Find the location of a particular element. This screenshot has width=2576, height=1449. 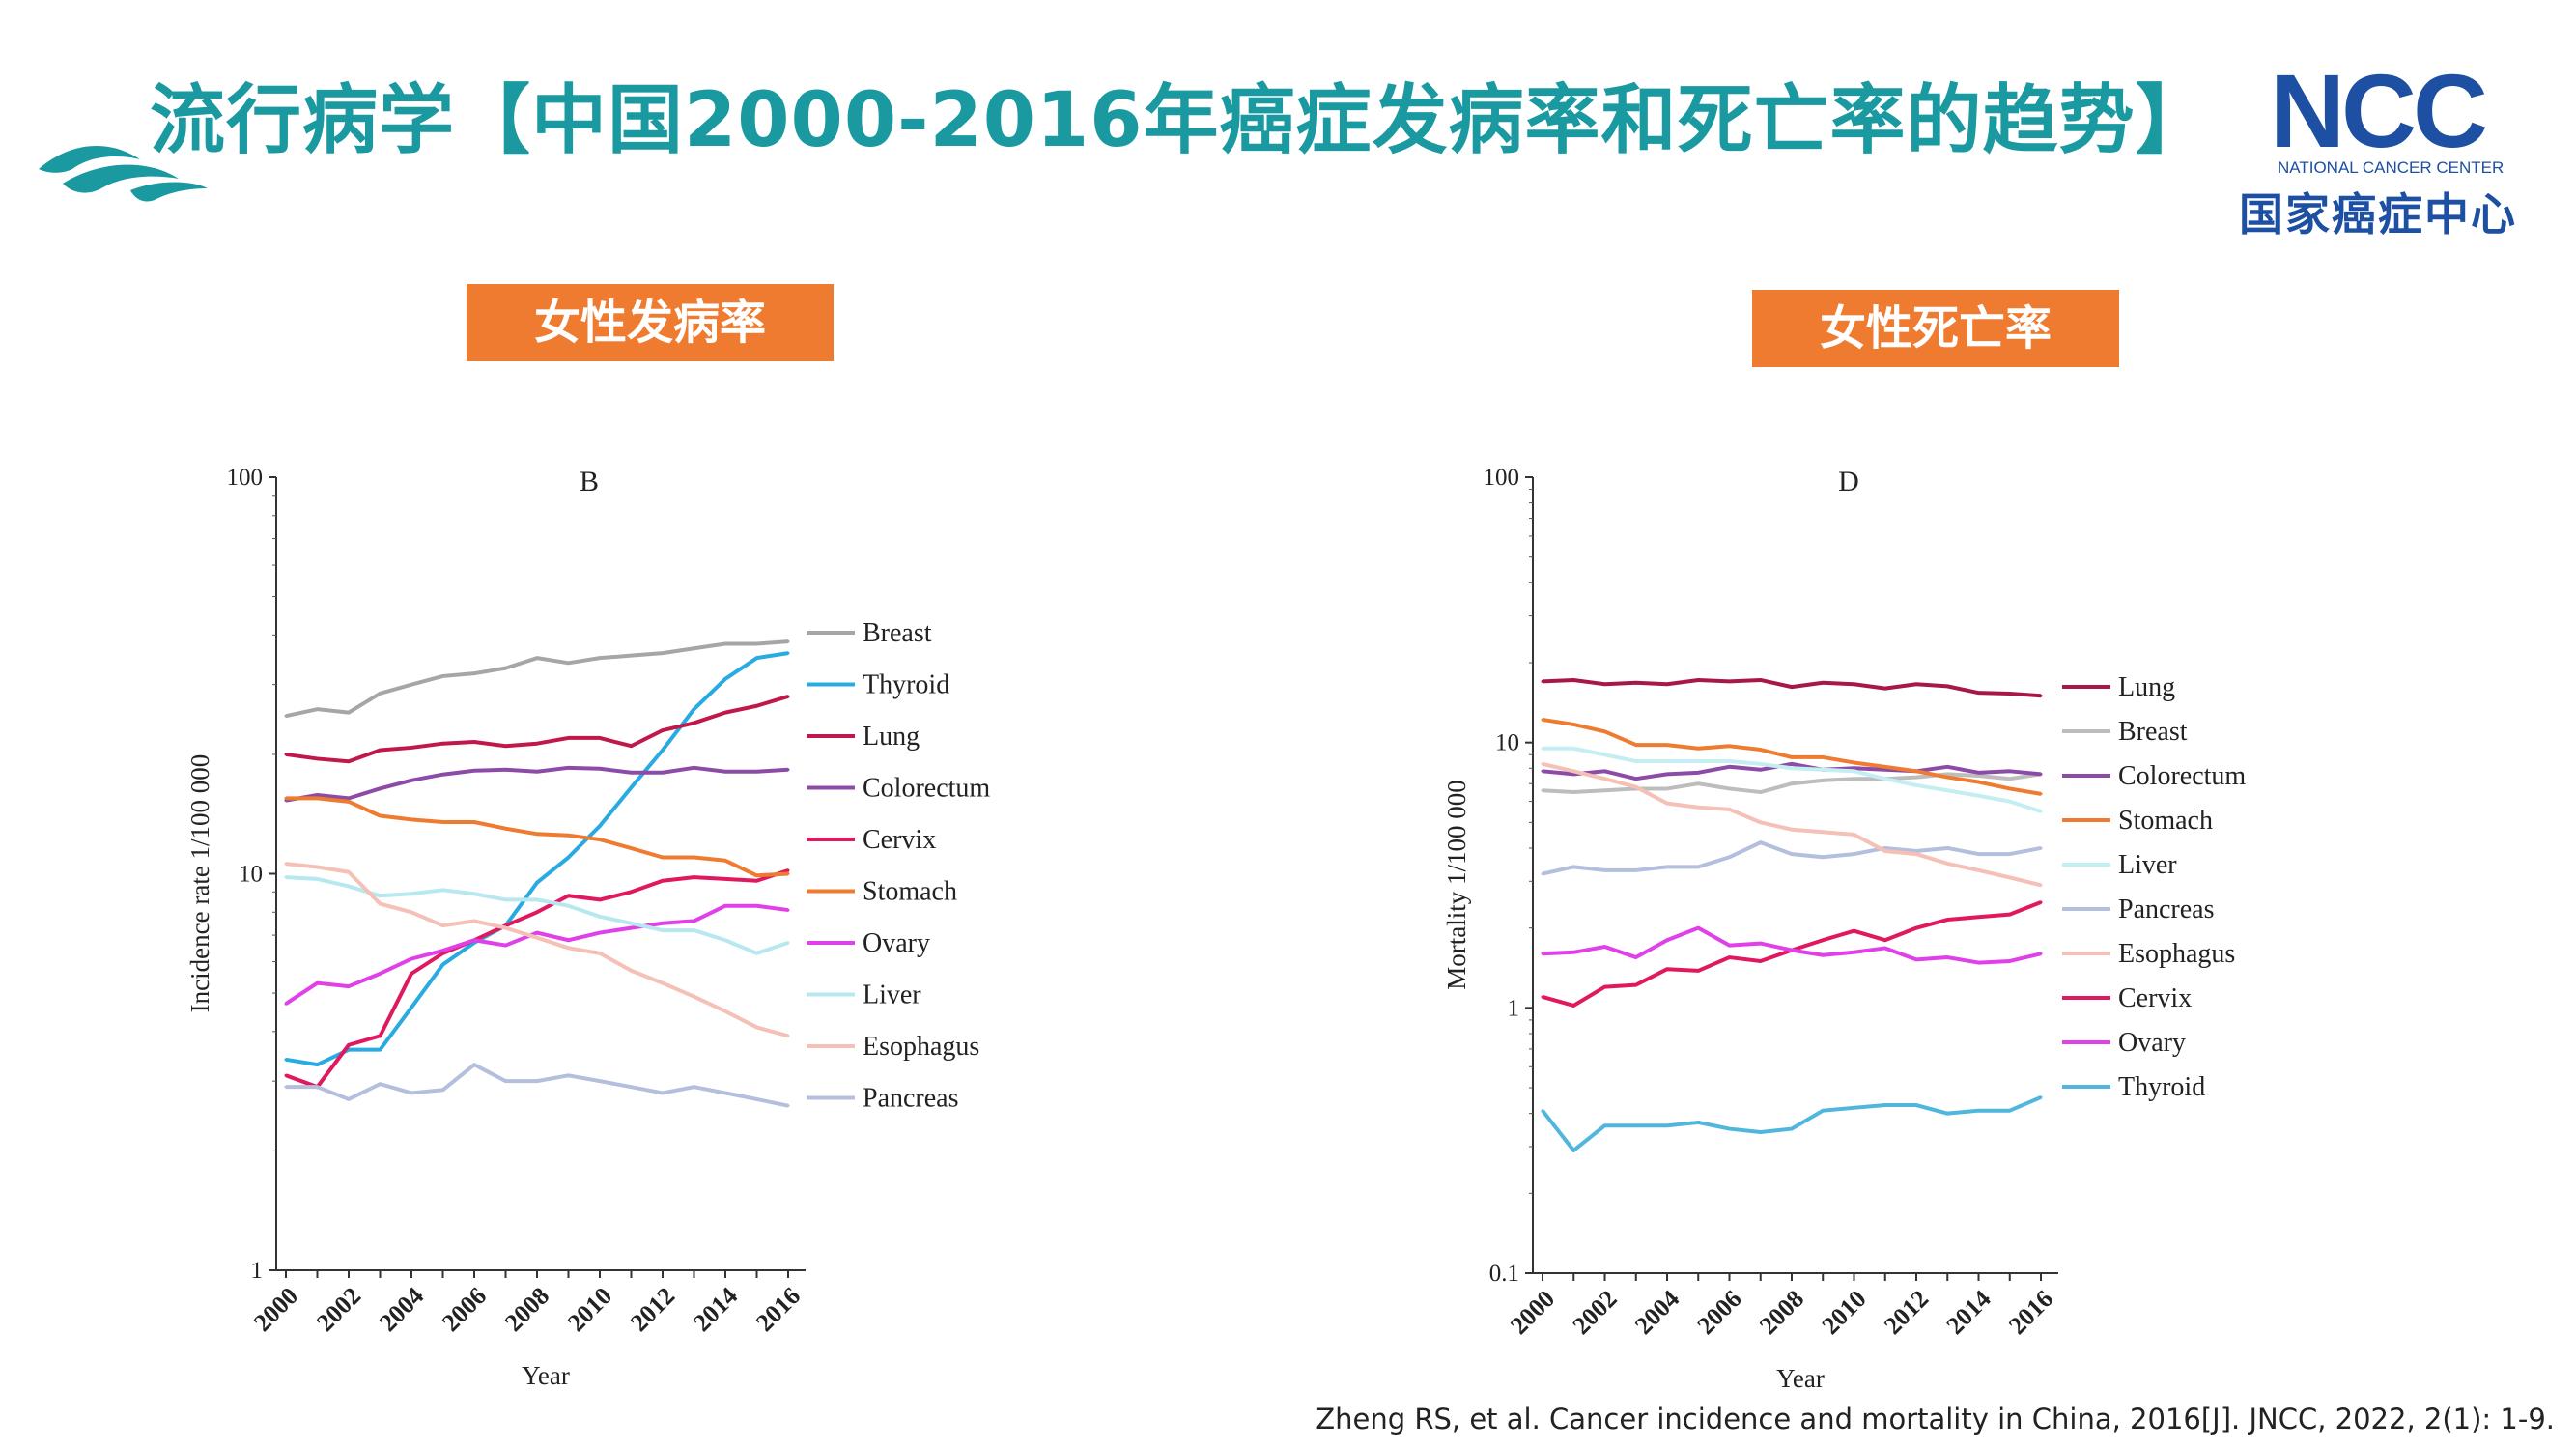

legend-label-colorectum: Colorectum is located at coordinates (926, 789).